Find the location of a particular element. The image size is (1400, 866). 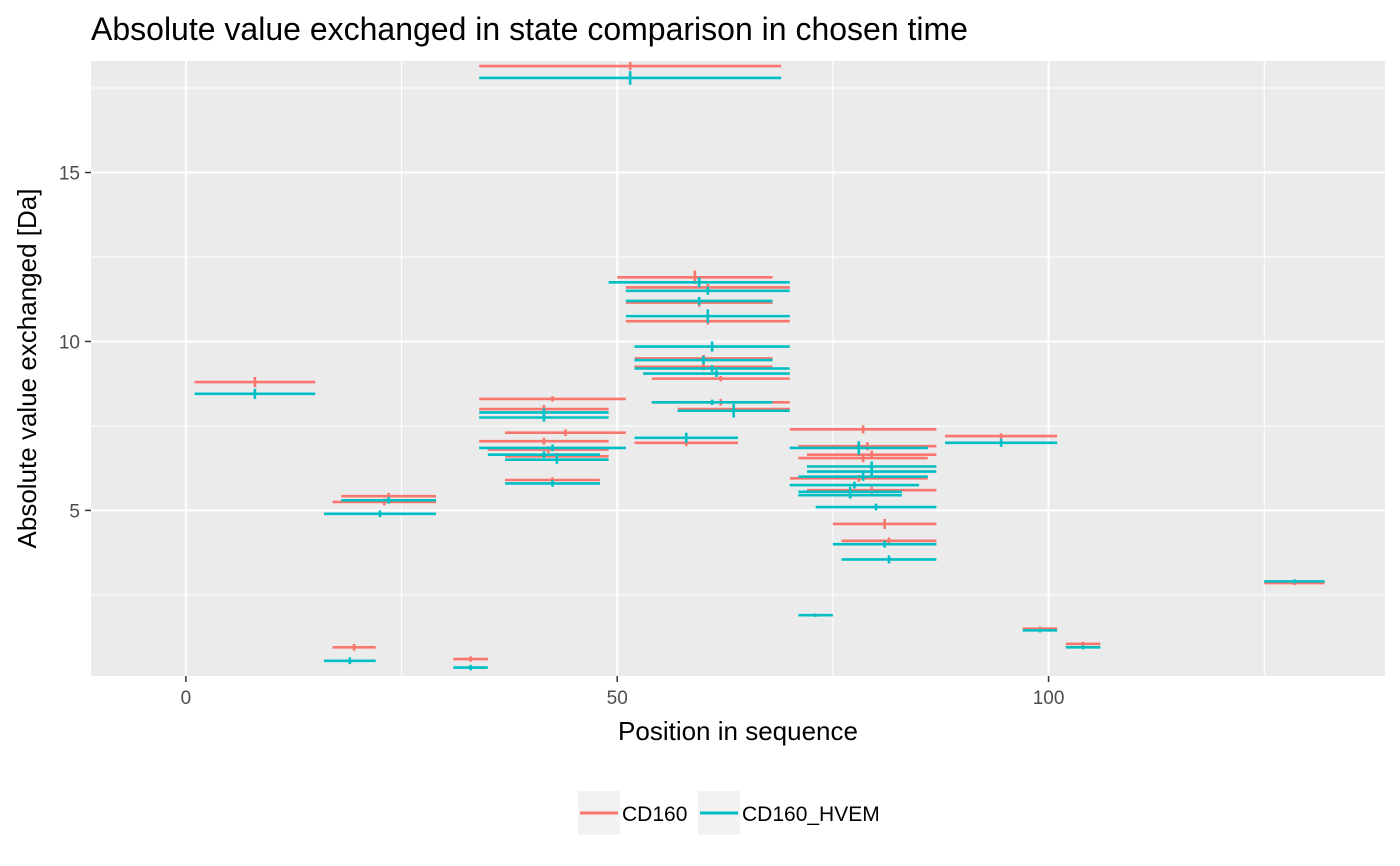

x-tick-label: 100 is located at coordinates (1049, 698).